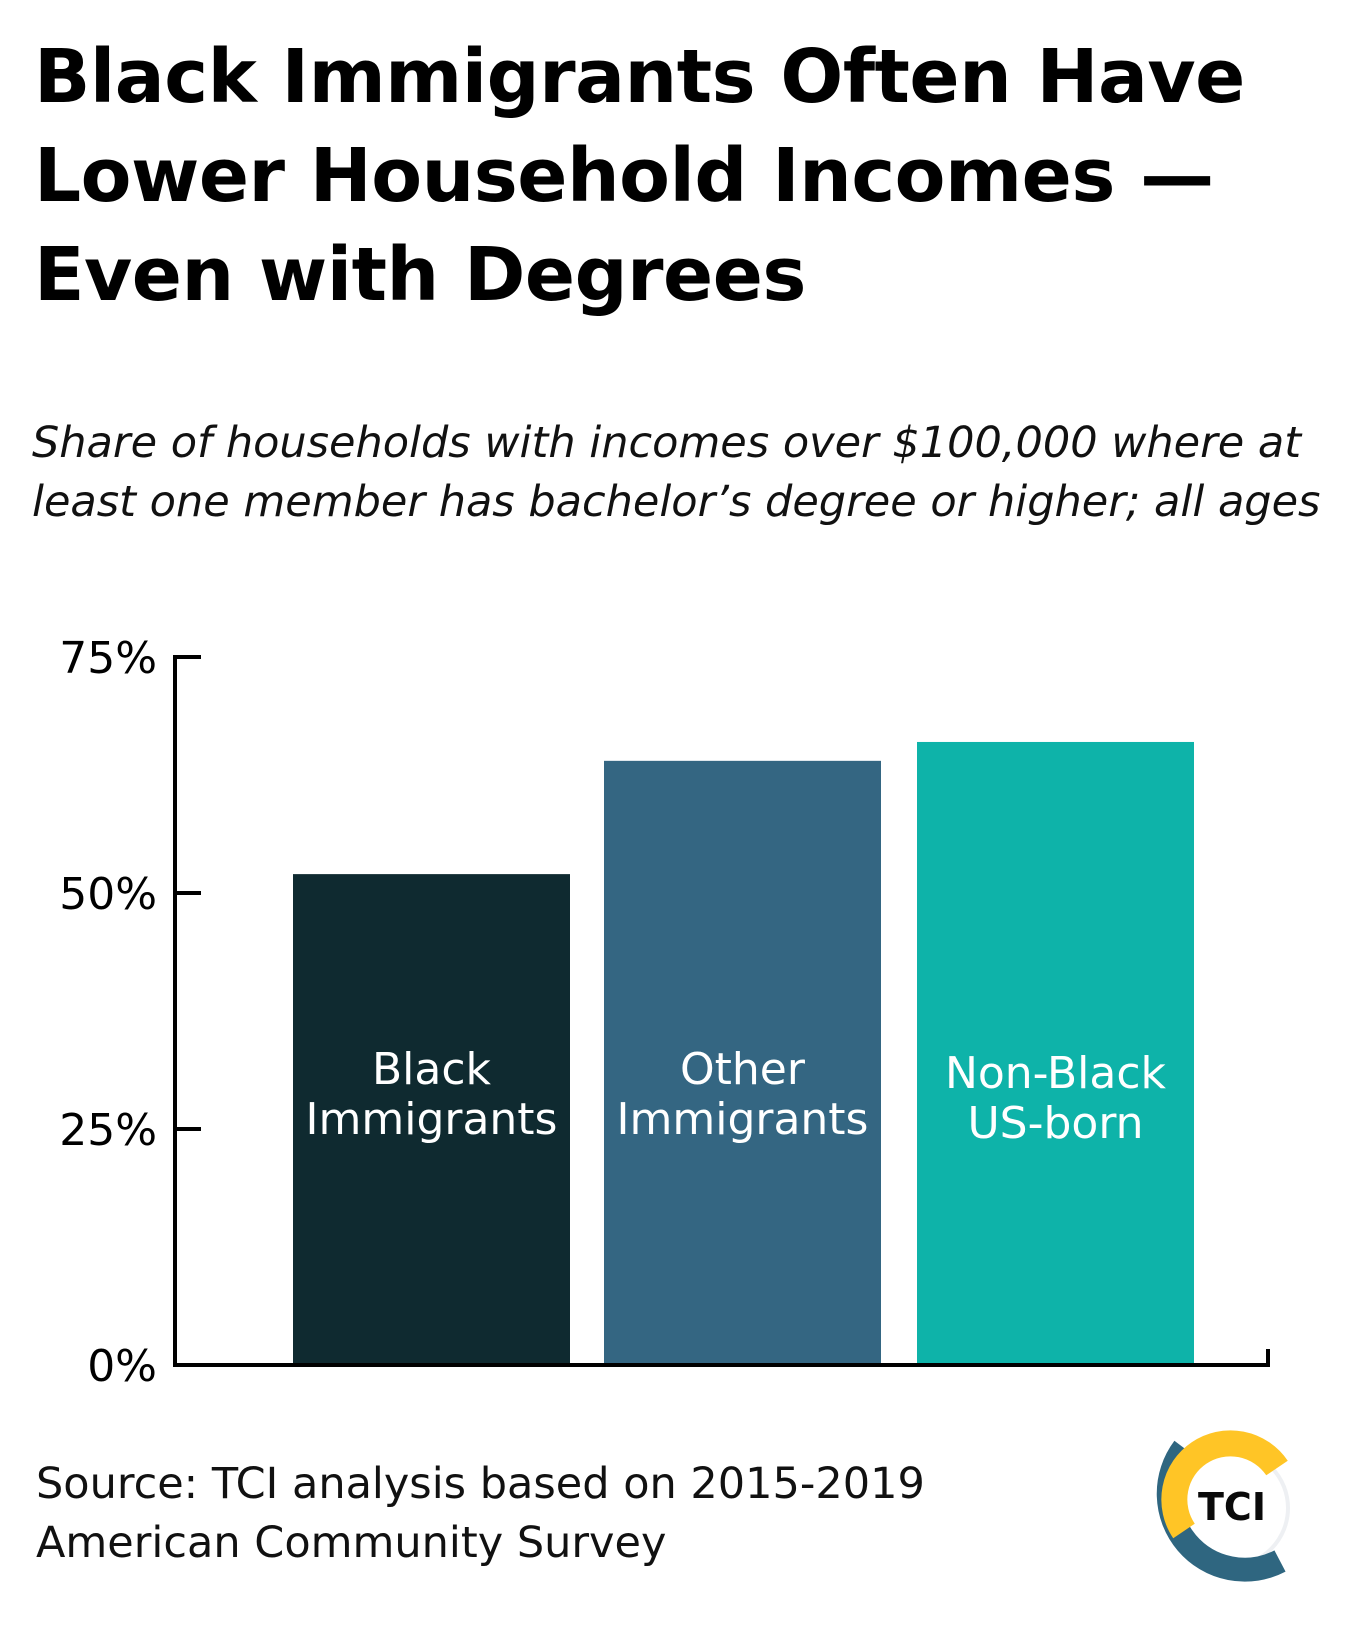 The height and width of the screenshot is (1625, 1355). Describe the element at coordinates (1232, 1507) in the screenshot. I see `logo-text: TCI` at that location.